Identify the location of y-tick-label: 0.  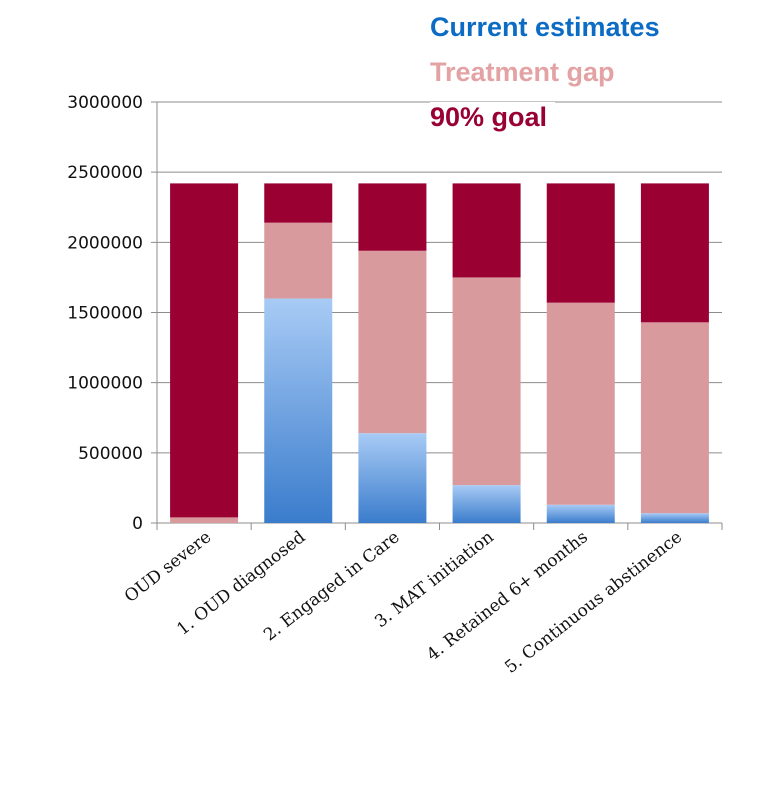
(137, 524).